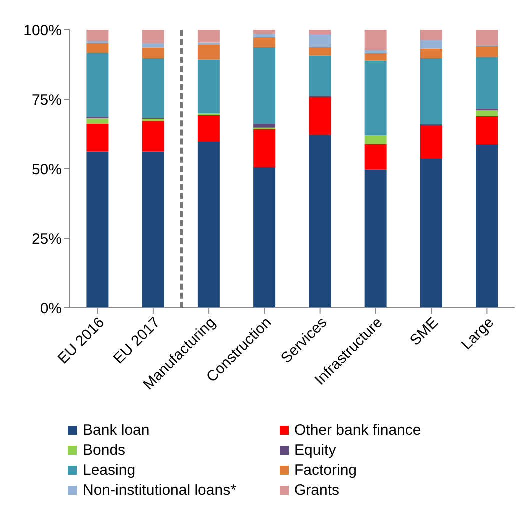  Describe the element at coordinates (109, 470) in the screenshot. I see `legend-label: Leasing` at that location.